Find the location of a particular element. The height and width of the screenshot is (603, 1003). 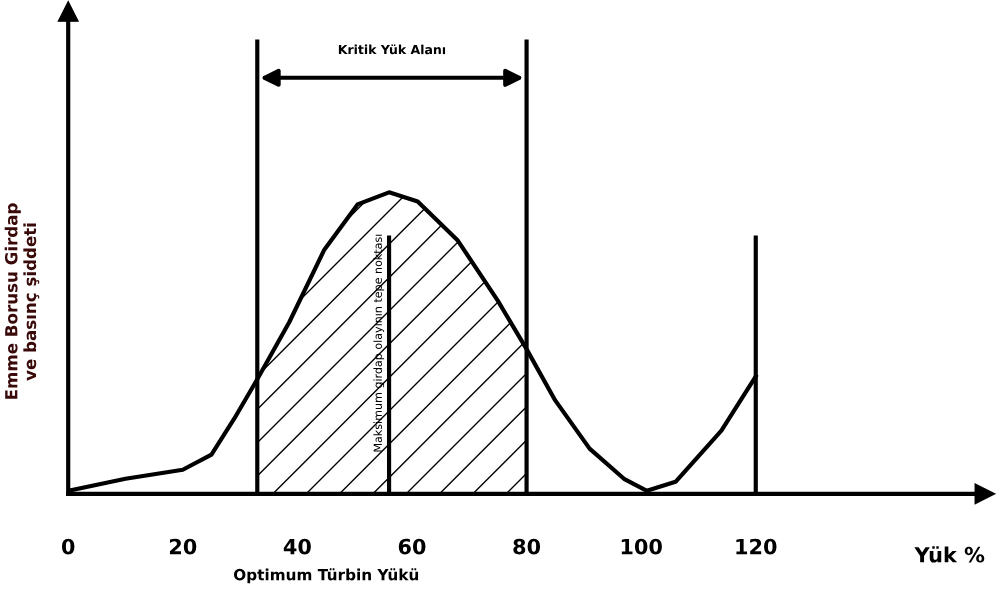

y-axis-title: Emme Borusu Girdap ve basınç şiddeti is located at coordinates (22, 301).